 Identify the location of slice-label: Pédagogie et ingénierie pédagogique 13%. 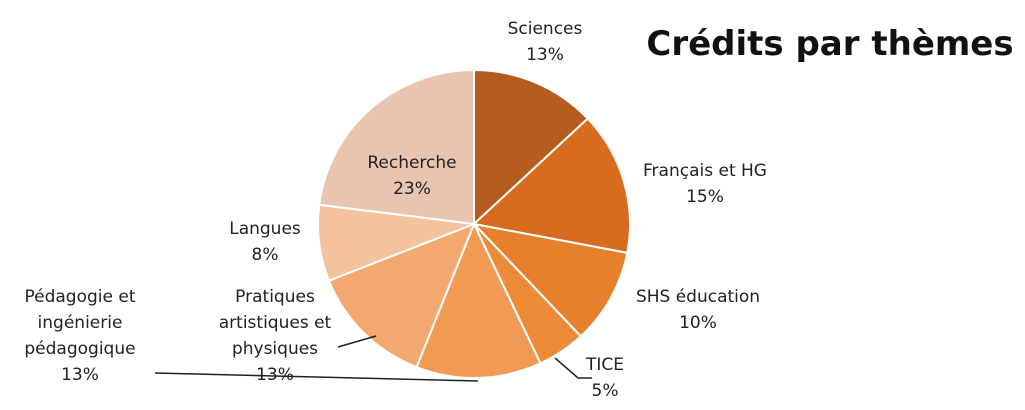
(80, 336).